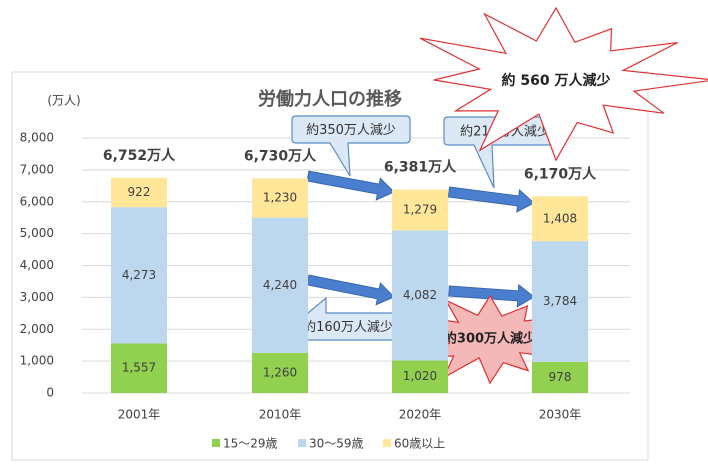 Image resolution: width=708 pixels, height=466 pixels. What do you see at coordinates (139, 155) in the screenshot?
I see `total-label: 6,752万人` at bounding box center [139, 155].